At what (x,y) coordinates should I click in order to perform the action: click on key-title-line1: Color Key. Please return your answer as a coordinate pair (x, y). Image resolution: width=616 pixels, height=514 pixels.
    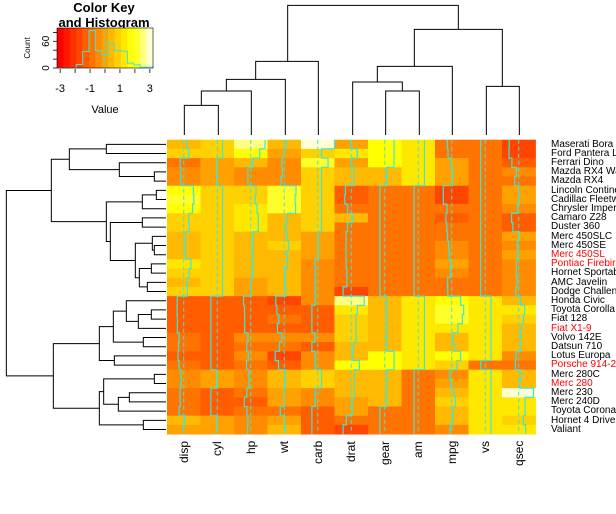
    Looking at the image, I should click on (104, 7).